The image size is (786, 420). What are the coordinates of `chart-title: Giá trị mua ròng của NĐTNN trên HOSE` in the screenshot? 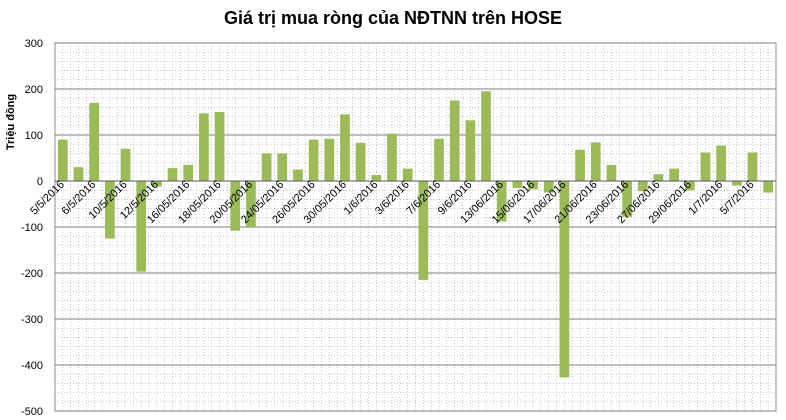 It's located at (393, 18).